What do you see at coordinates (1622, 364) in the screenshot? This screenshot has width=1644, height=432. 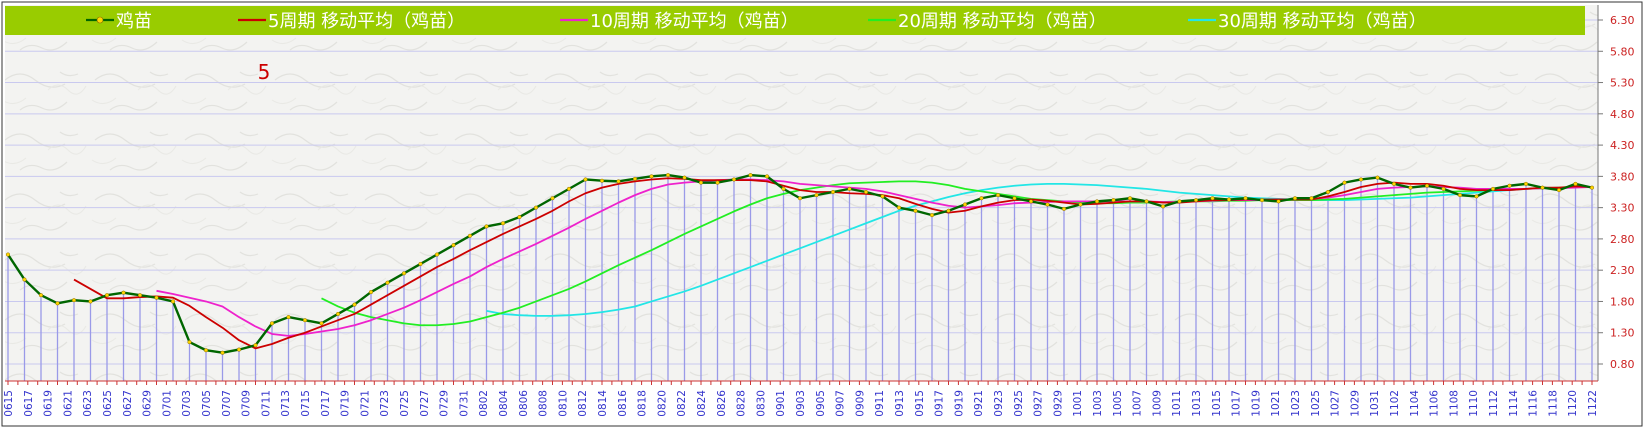 I see `y-tick-label: 0.80` at bounding box center [1622, 364].